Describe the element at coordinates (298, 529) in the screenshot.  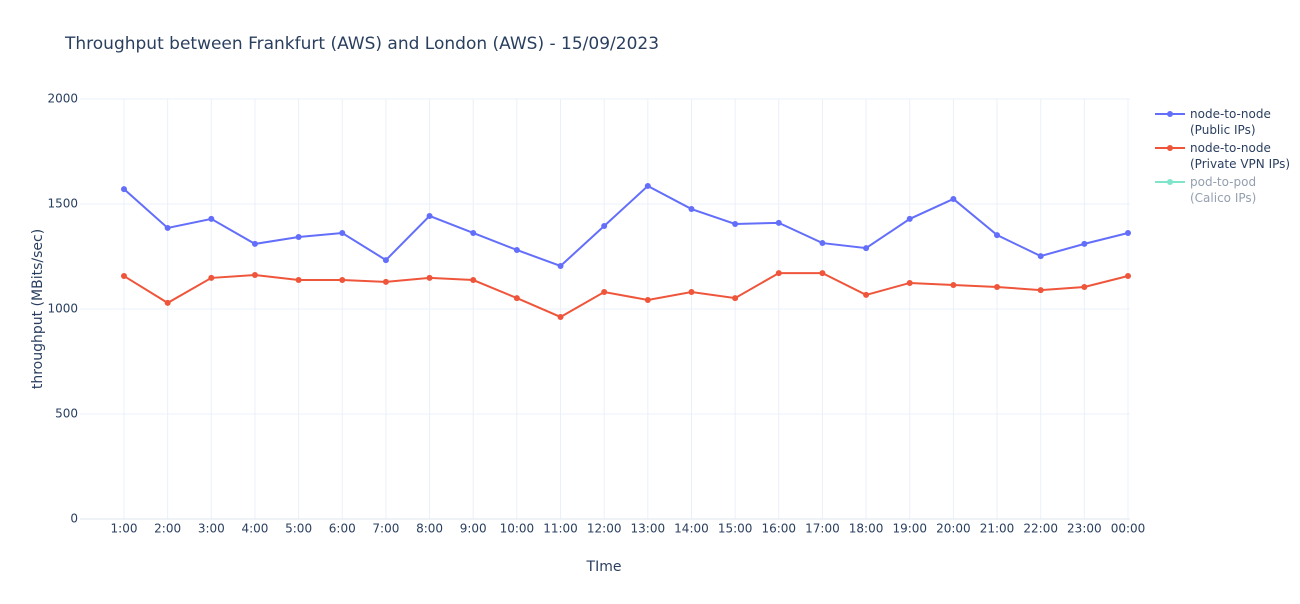
I see `x-tick-label: 5:00` at that location.